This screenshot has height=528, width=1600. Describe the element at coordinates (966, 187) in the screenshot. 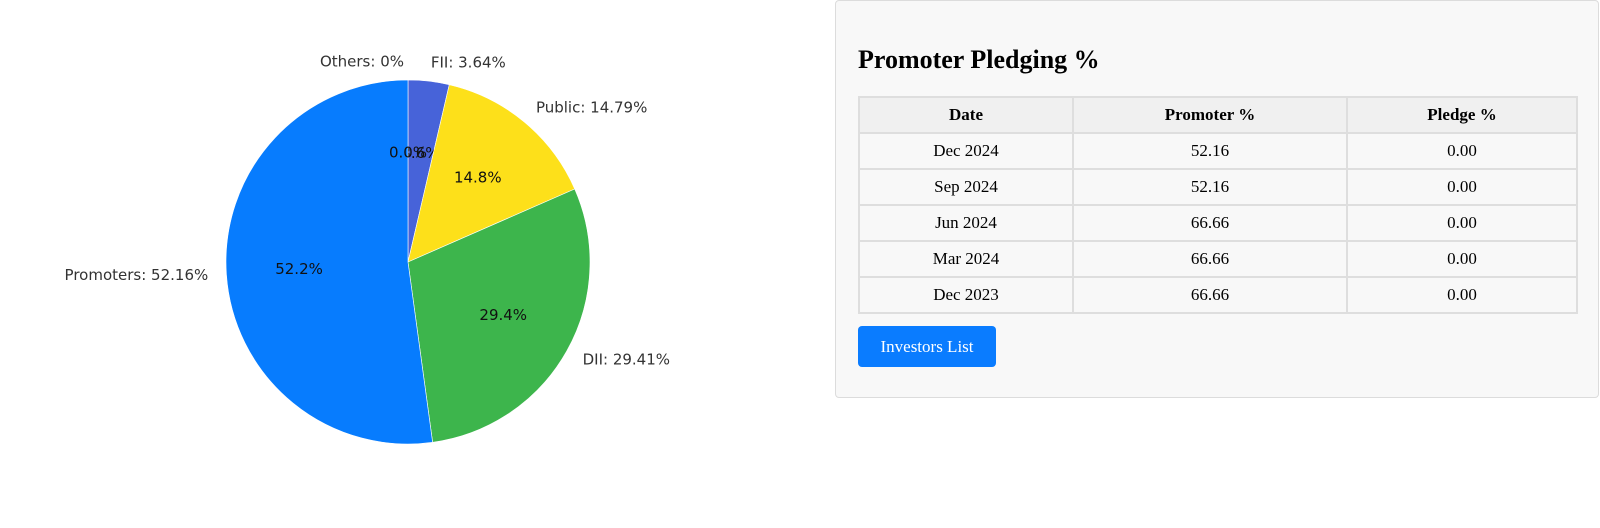

I see `cell-date: Sep 2024` at that location.